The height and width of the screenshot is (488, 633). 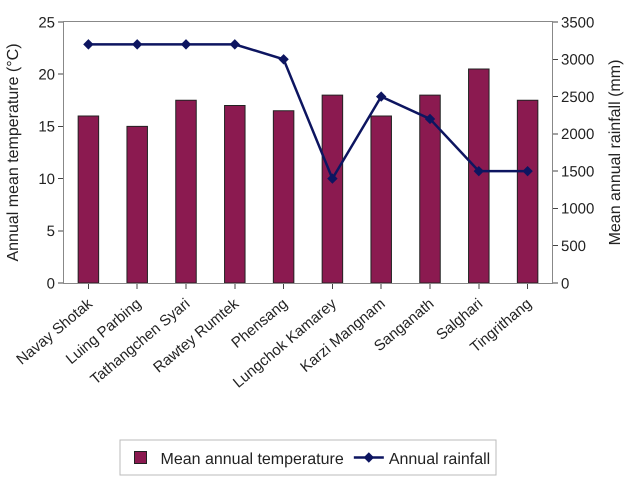 What do you see at coordinates (439, 459) in the screenshot?
I see `legend-label: Annual rainfall` at bounding box center [439, 459].